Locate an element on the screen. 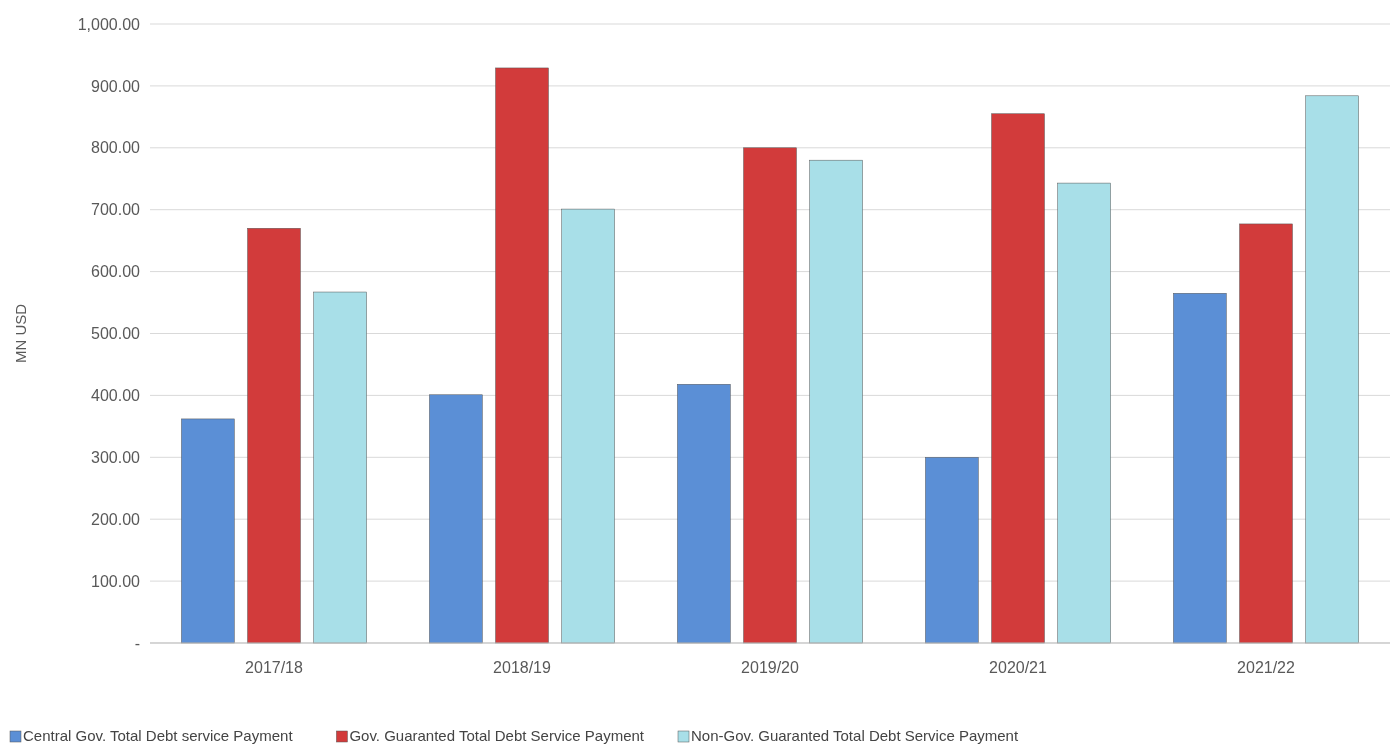 This screenshot has height=756, width=1400. y-tick-label: - is located at coordinates (137, 643).